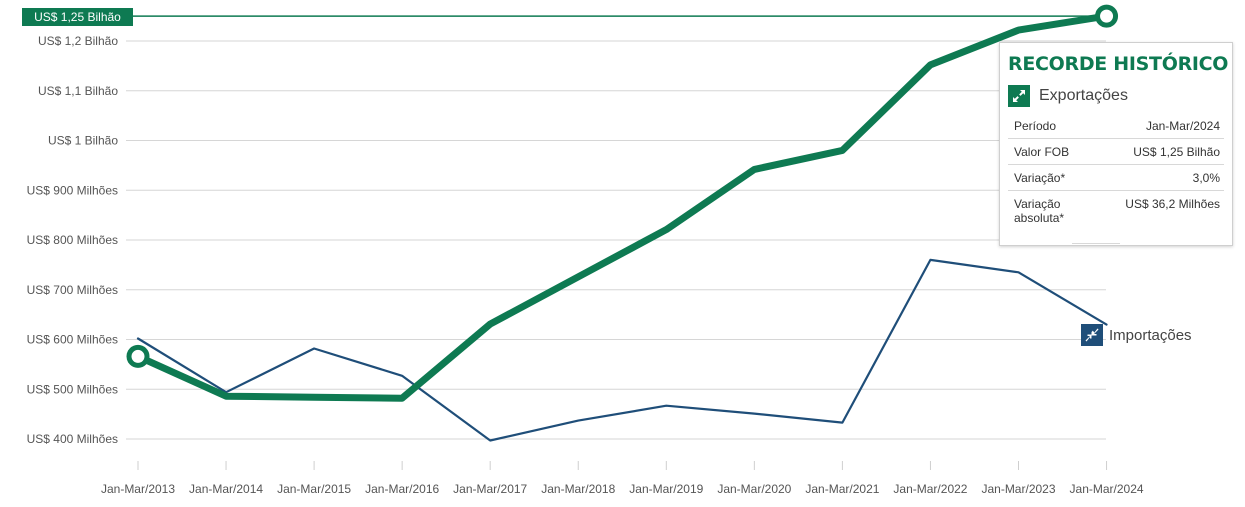 Image resolution: width=1245 pixels, height=507 pixels. What do you see at coordinates (1019, 96) in the screenshot?
I see `expand-arrows-icon` at bounding box center [1019, 96].